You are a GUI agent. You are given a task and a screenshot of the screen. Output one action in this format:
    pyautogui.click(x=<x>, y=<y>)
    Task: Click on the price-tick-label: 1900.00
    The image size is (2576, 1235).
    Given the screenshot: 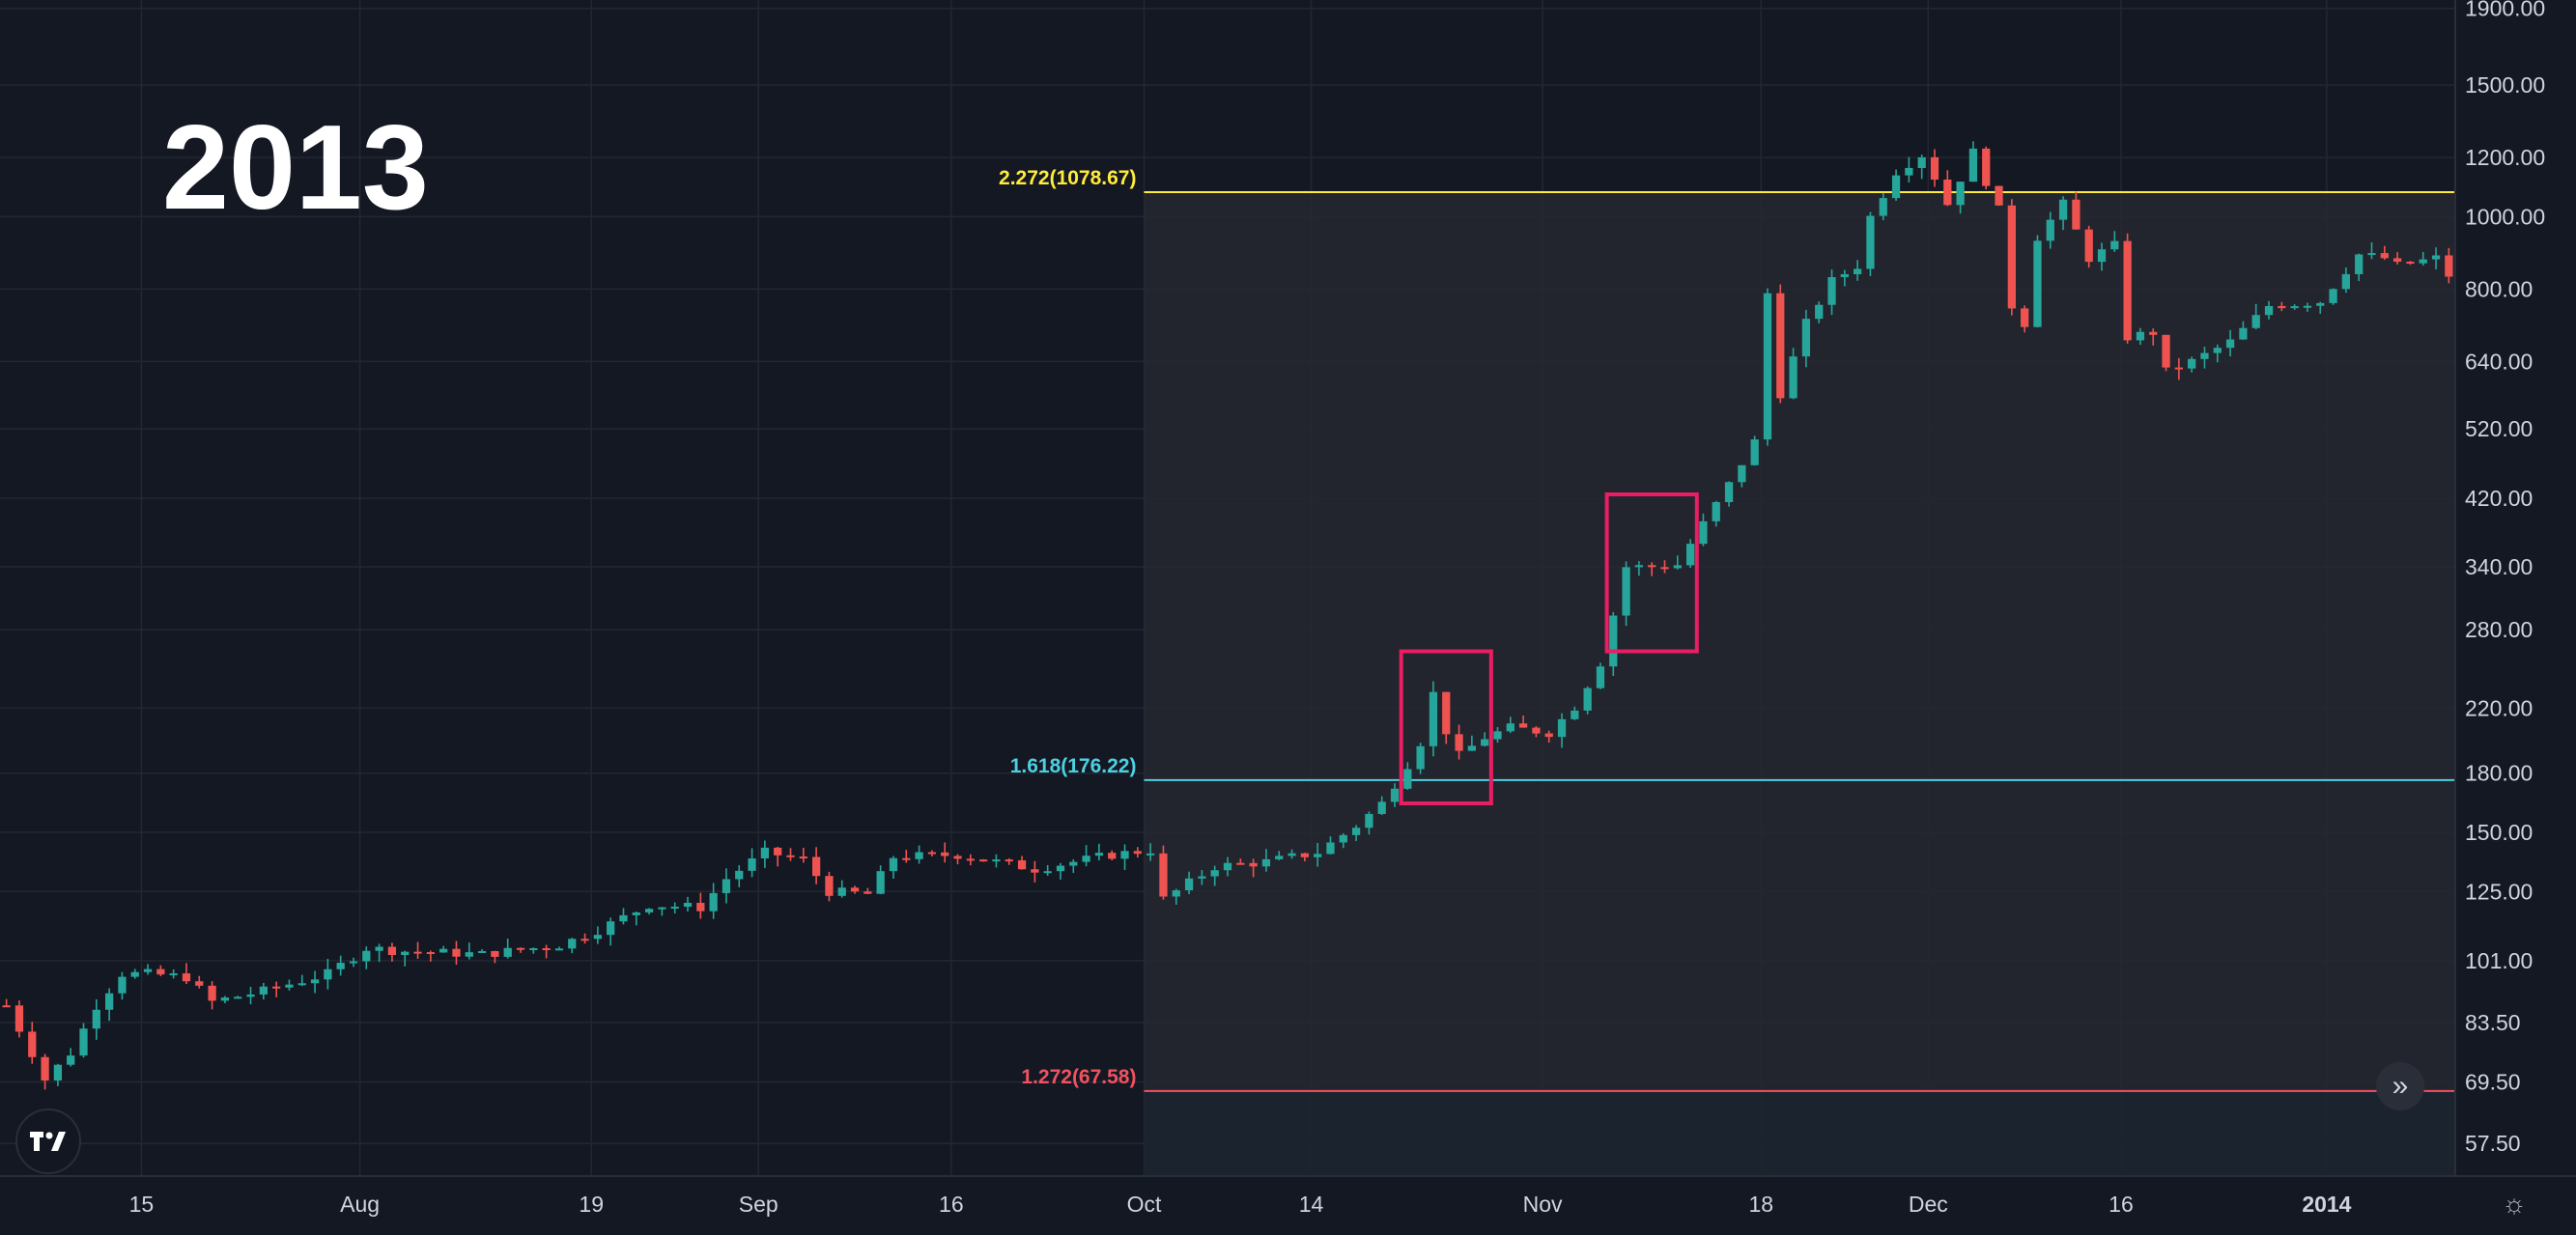 What is the action you would take?
    pyautogui.click(x=2505, y=11)
    